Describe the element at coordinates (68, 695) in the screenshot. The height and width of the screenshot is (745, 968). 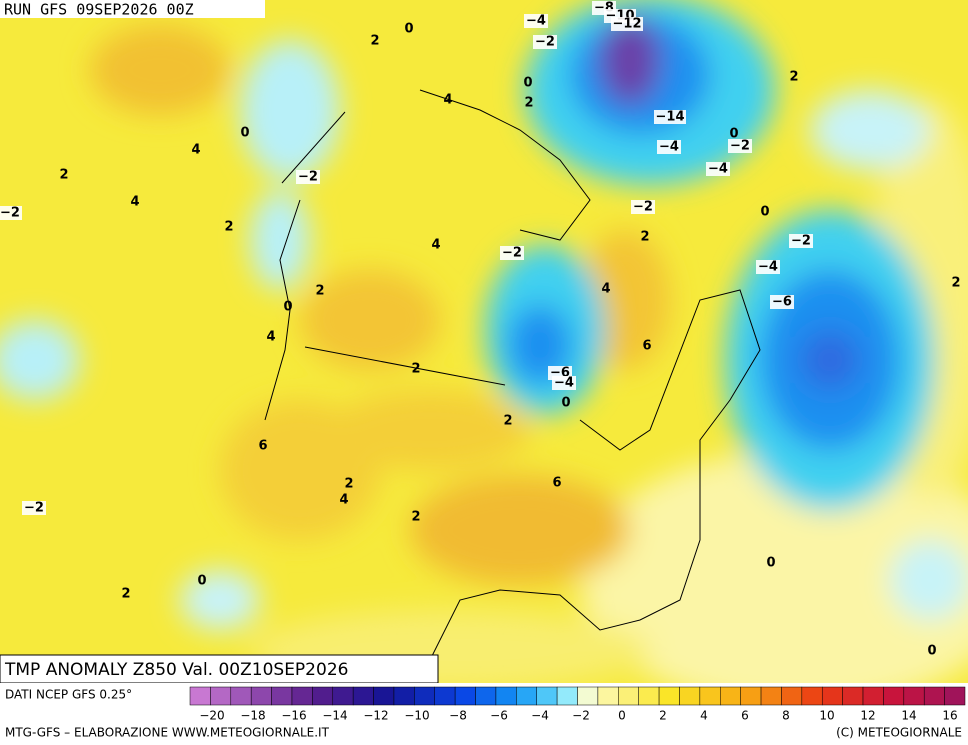
I see `source-label: DATI NCEP GFS 0.25°` at that location.